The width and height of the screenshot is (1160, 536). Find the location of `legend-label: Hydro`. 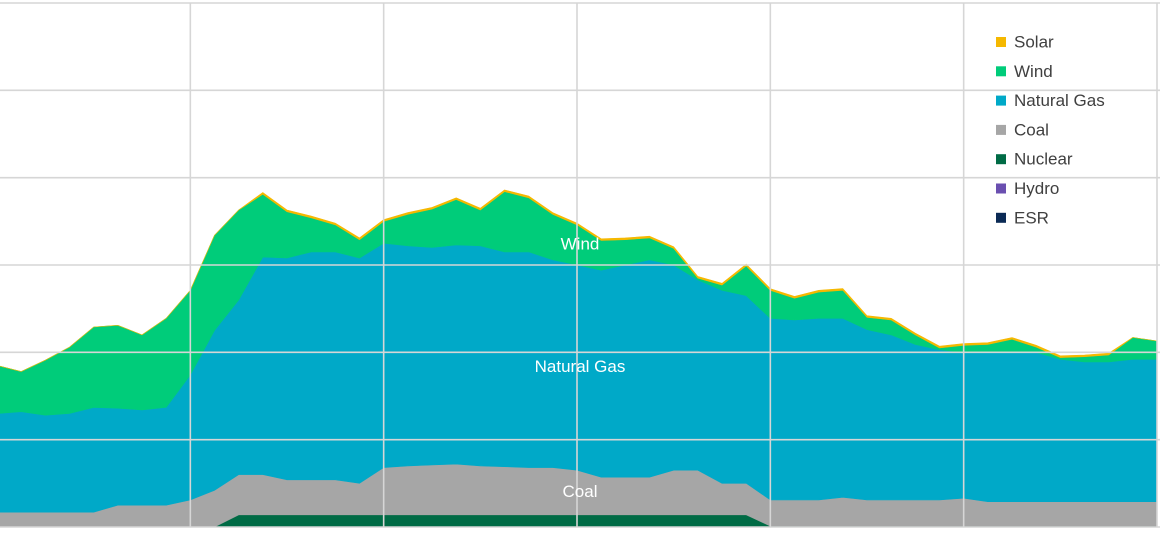

legend-label: Hydro is located at coordinates (1036, 188).